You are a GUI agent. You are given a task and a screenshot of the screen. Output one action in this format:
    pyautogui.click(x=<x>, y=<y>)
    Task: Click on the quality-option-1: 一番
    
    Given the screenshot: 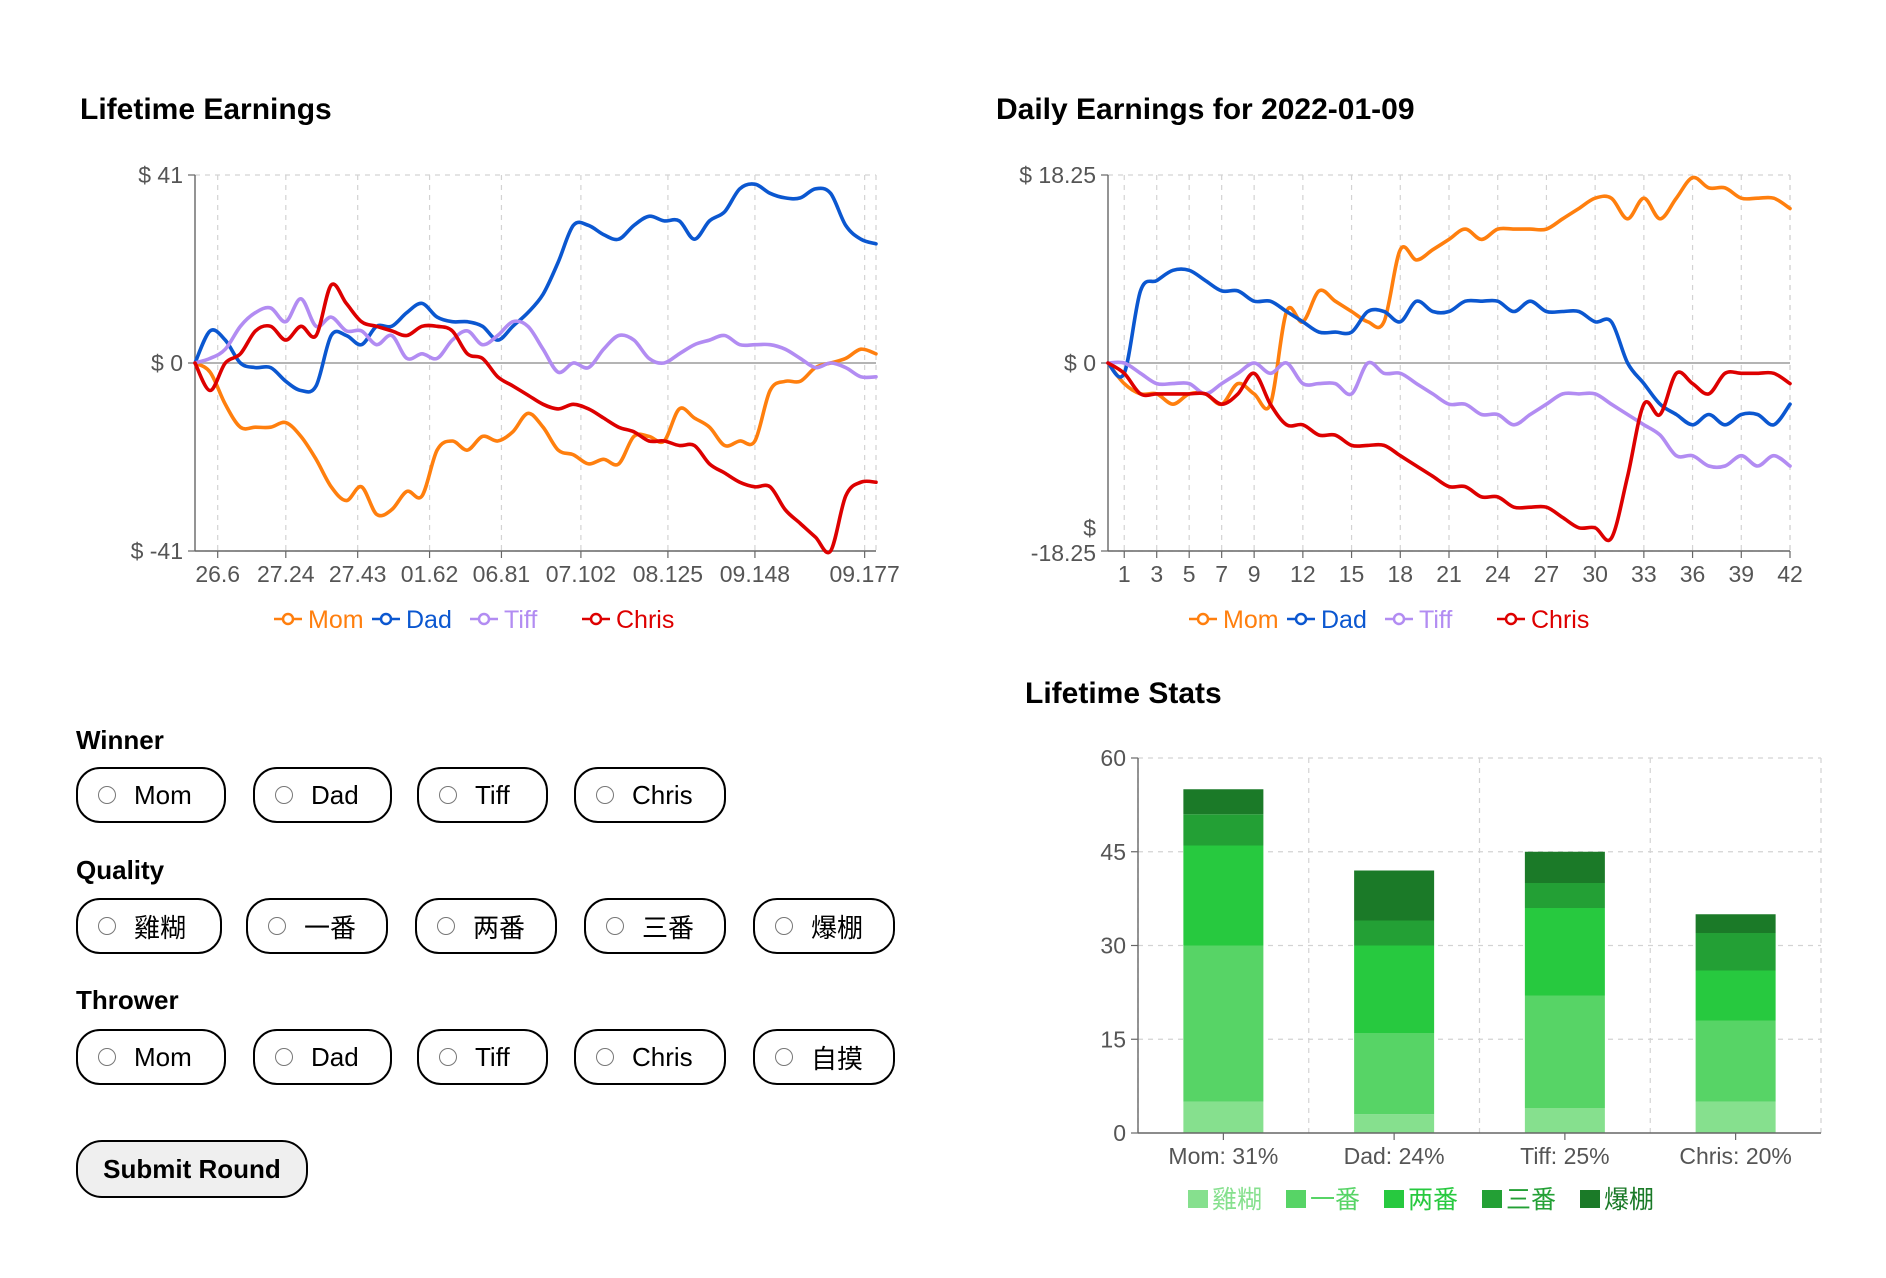 What is the action you would take?
    pyautogui.click(x=317, y=926)
    